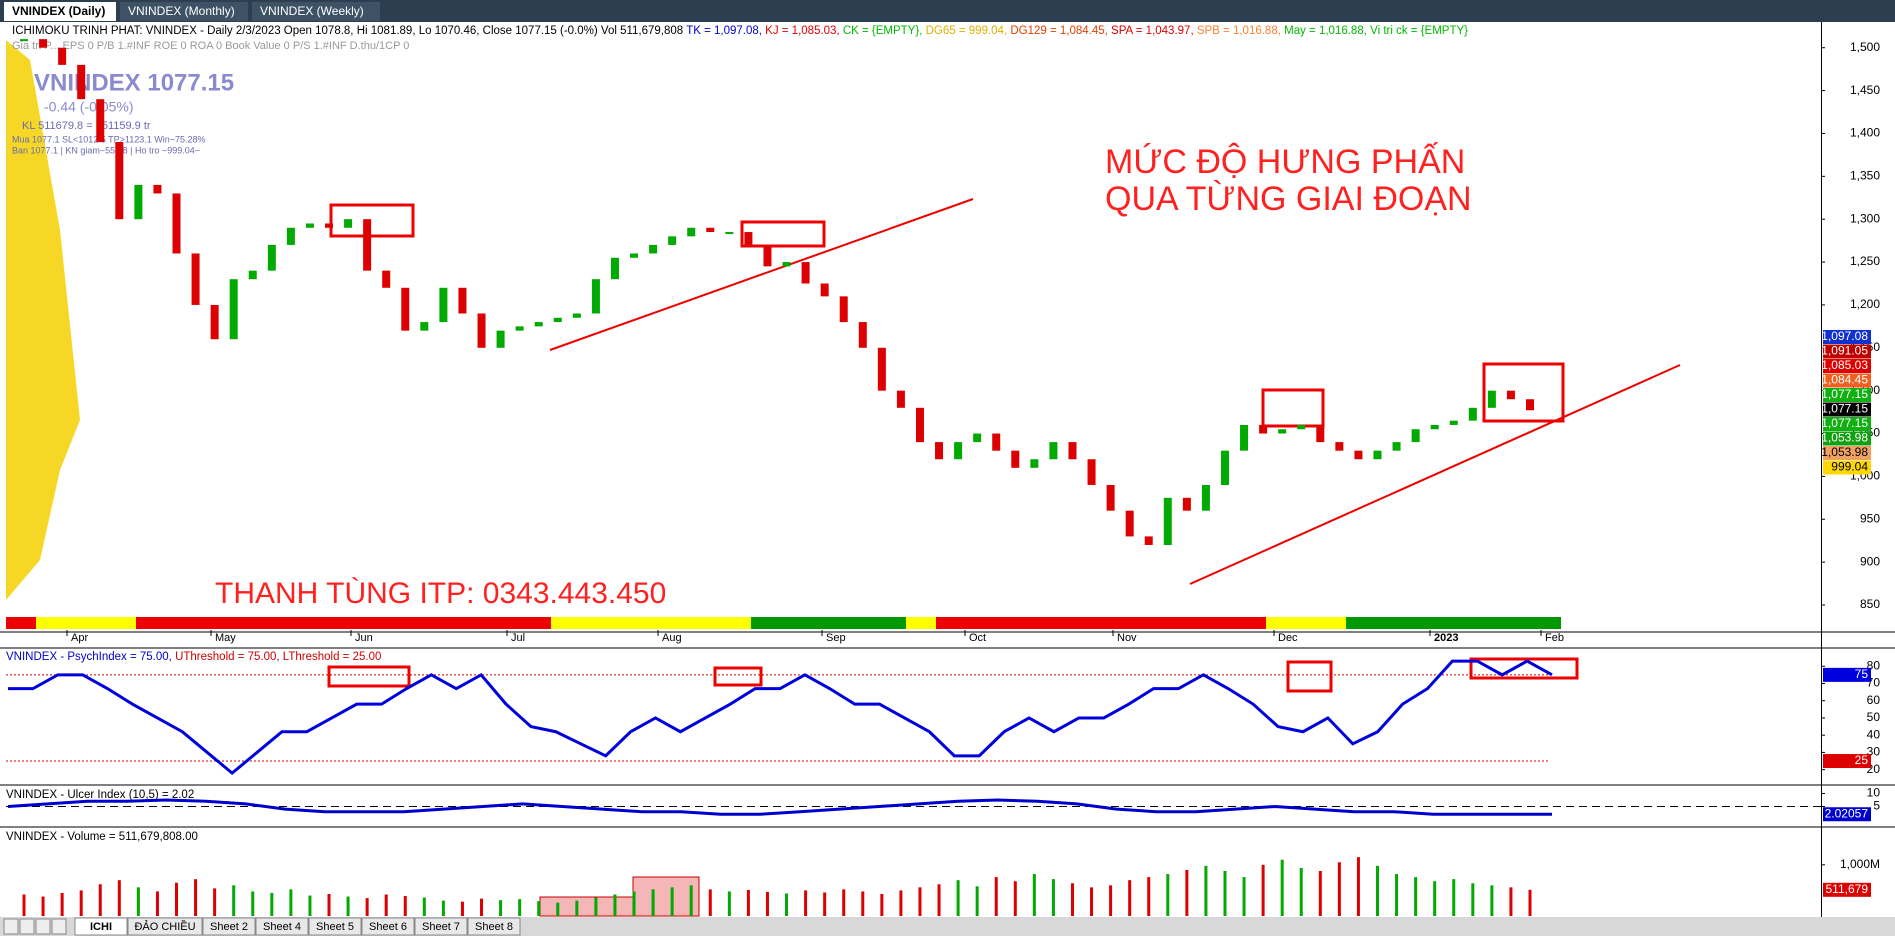  What do you see at coordinates (1154, 31) in the screenshot?
I see `header-item: SPA = 1,043.97,` at bounding box center [1154, 31].